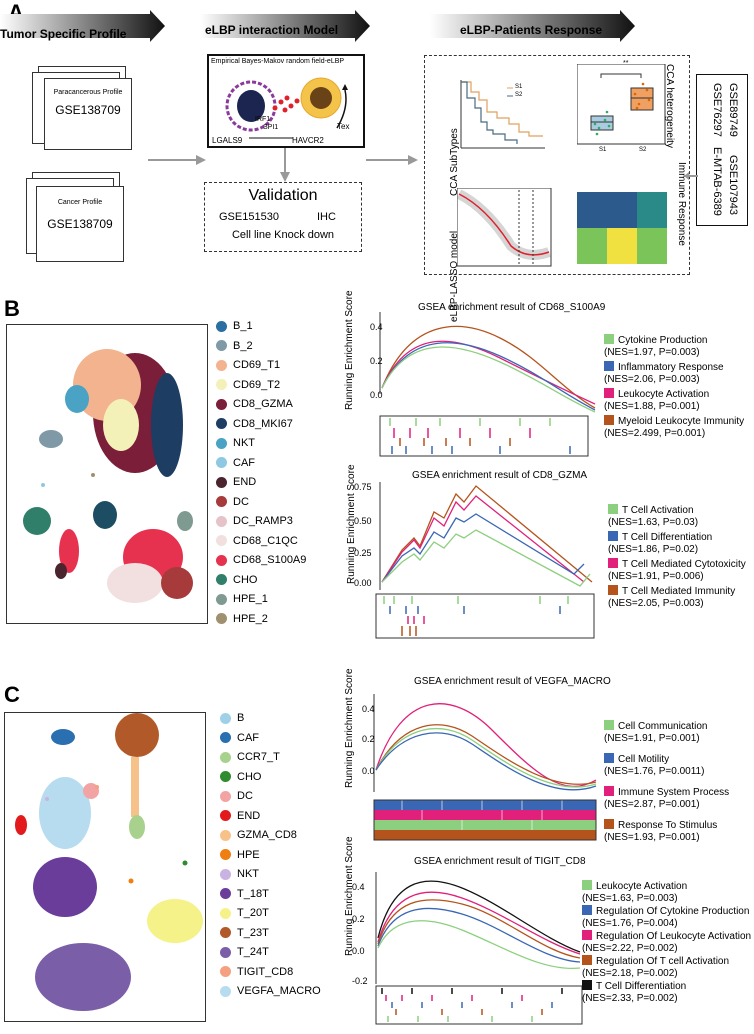  What do you see at coordinates (263, 521) in the screenshot?
I see `cluster-legend-label: DC_RAMP3` at bounding box center [263, 521].